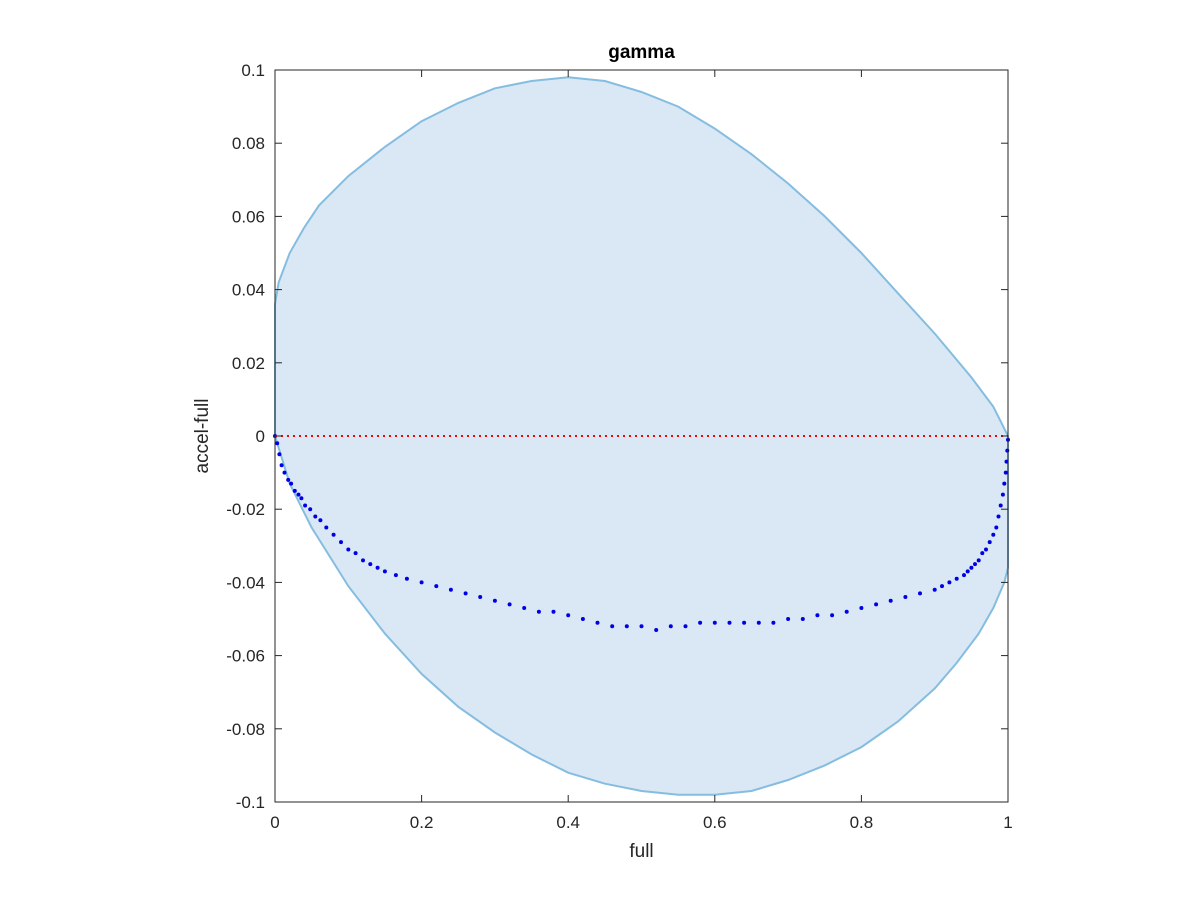 The image size is (1200, 900). I want to click on y-tick-label: -0.02, so click(245, 509).